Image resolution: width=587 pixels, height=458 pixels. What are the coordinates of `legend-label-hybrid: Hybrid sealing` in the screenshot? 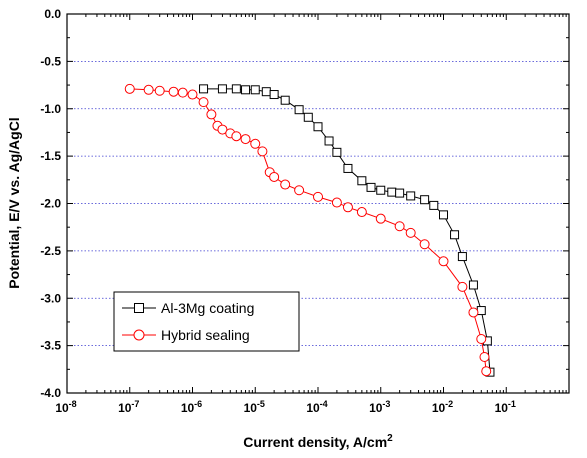 It's located at (205, 335).